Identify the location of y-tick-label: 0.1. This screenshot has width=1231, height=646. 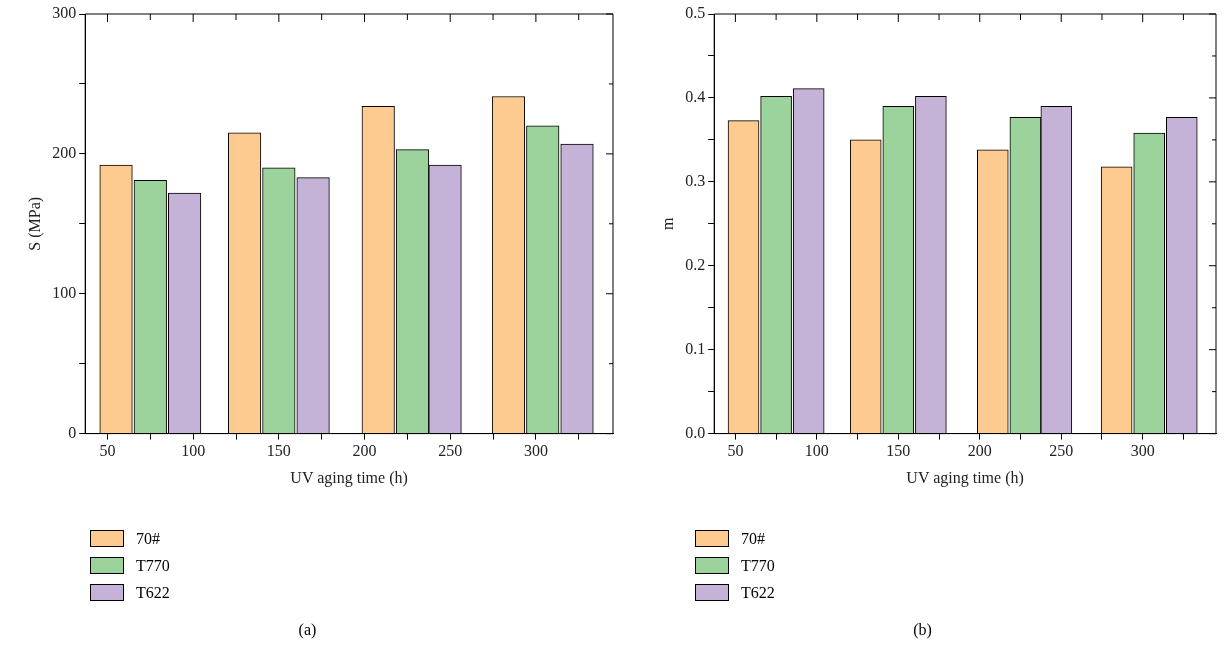
(695, 348).